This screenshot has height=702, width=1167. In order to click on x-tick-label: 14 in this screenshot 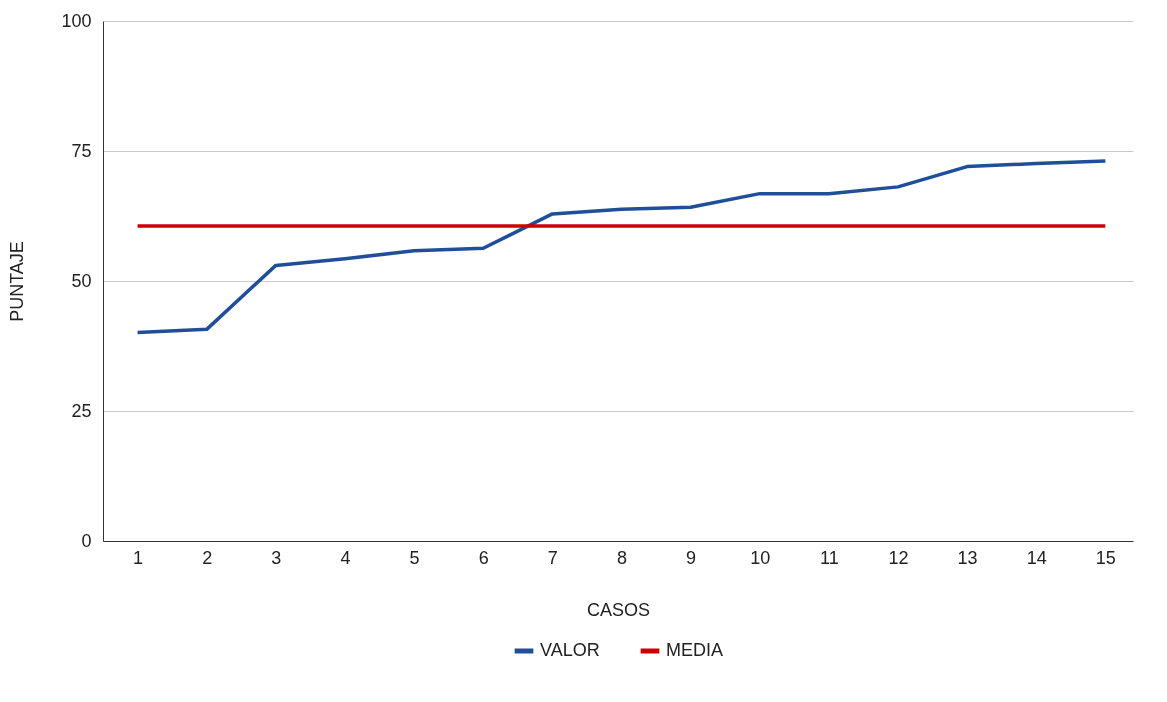, I will do `click(1036, 557)`.